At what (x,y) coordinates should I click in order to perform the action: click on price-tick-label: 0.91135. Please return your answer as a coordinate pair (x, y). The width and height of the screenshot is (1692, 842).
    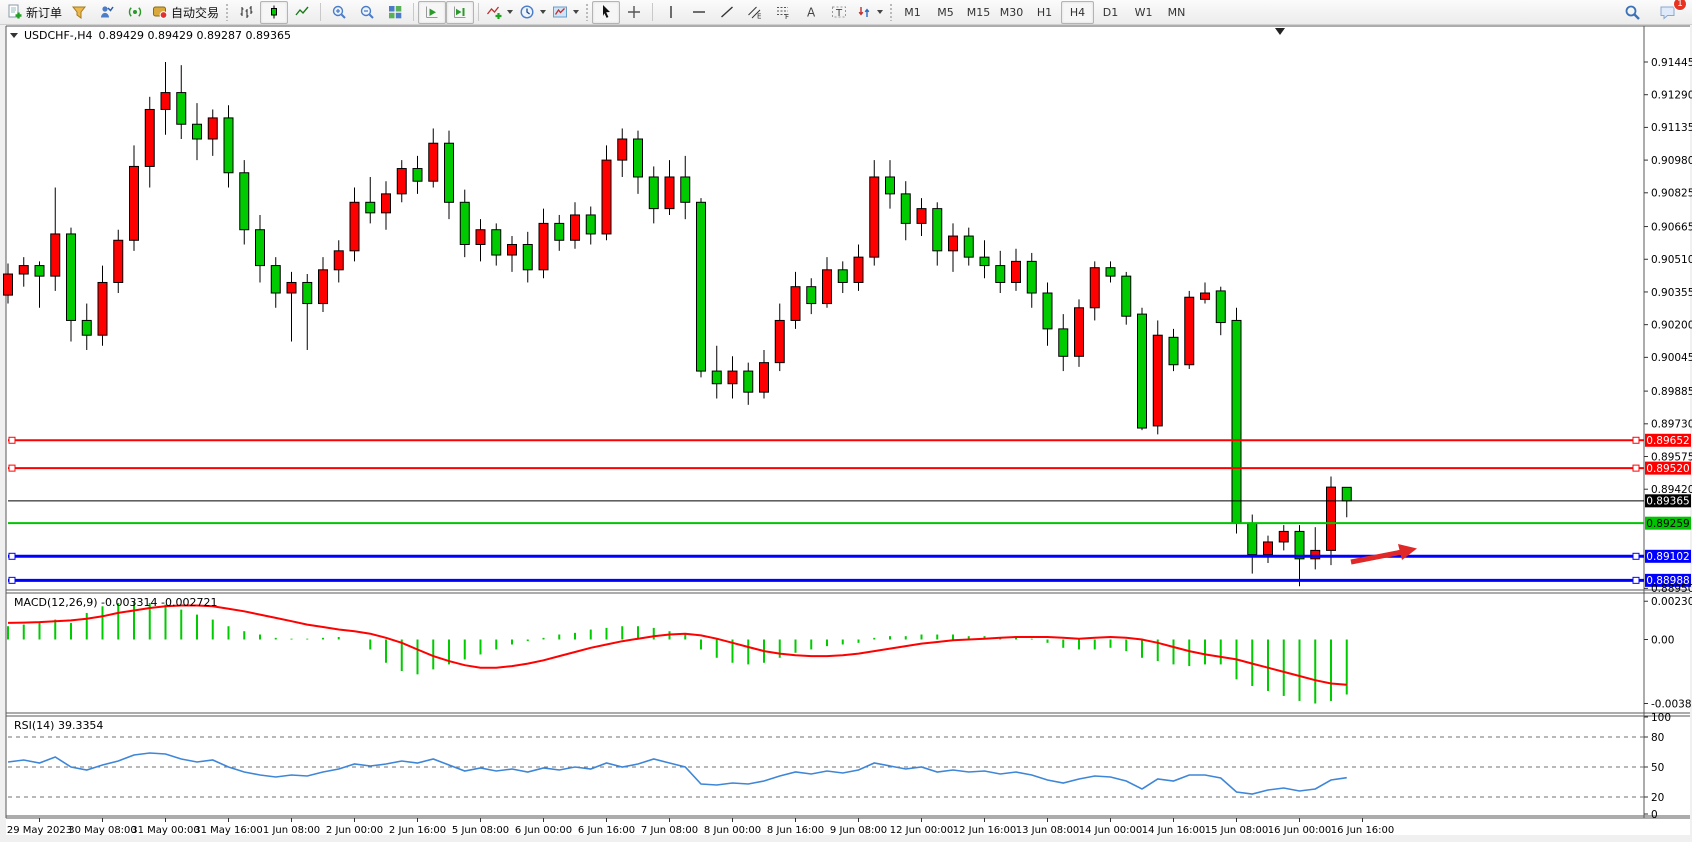
    Looking at the image, I should click on (1671, 128).